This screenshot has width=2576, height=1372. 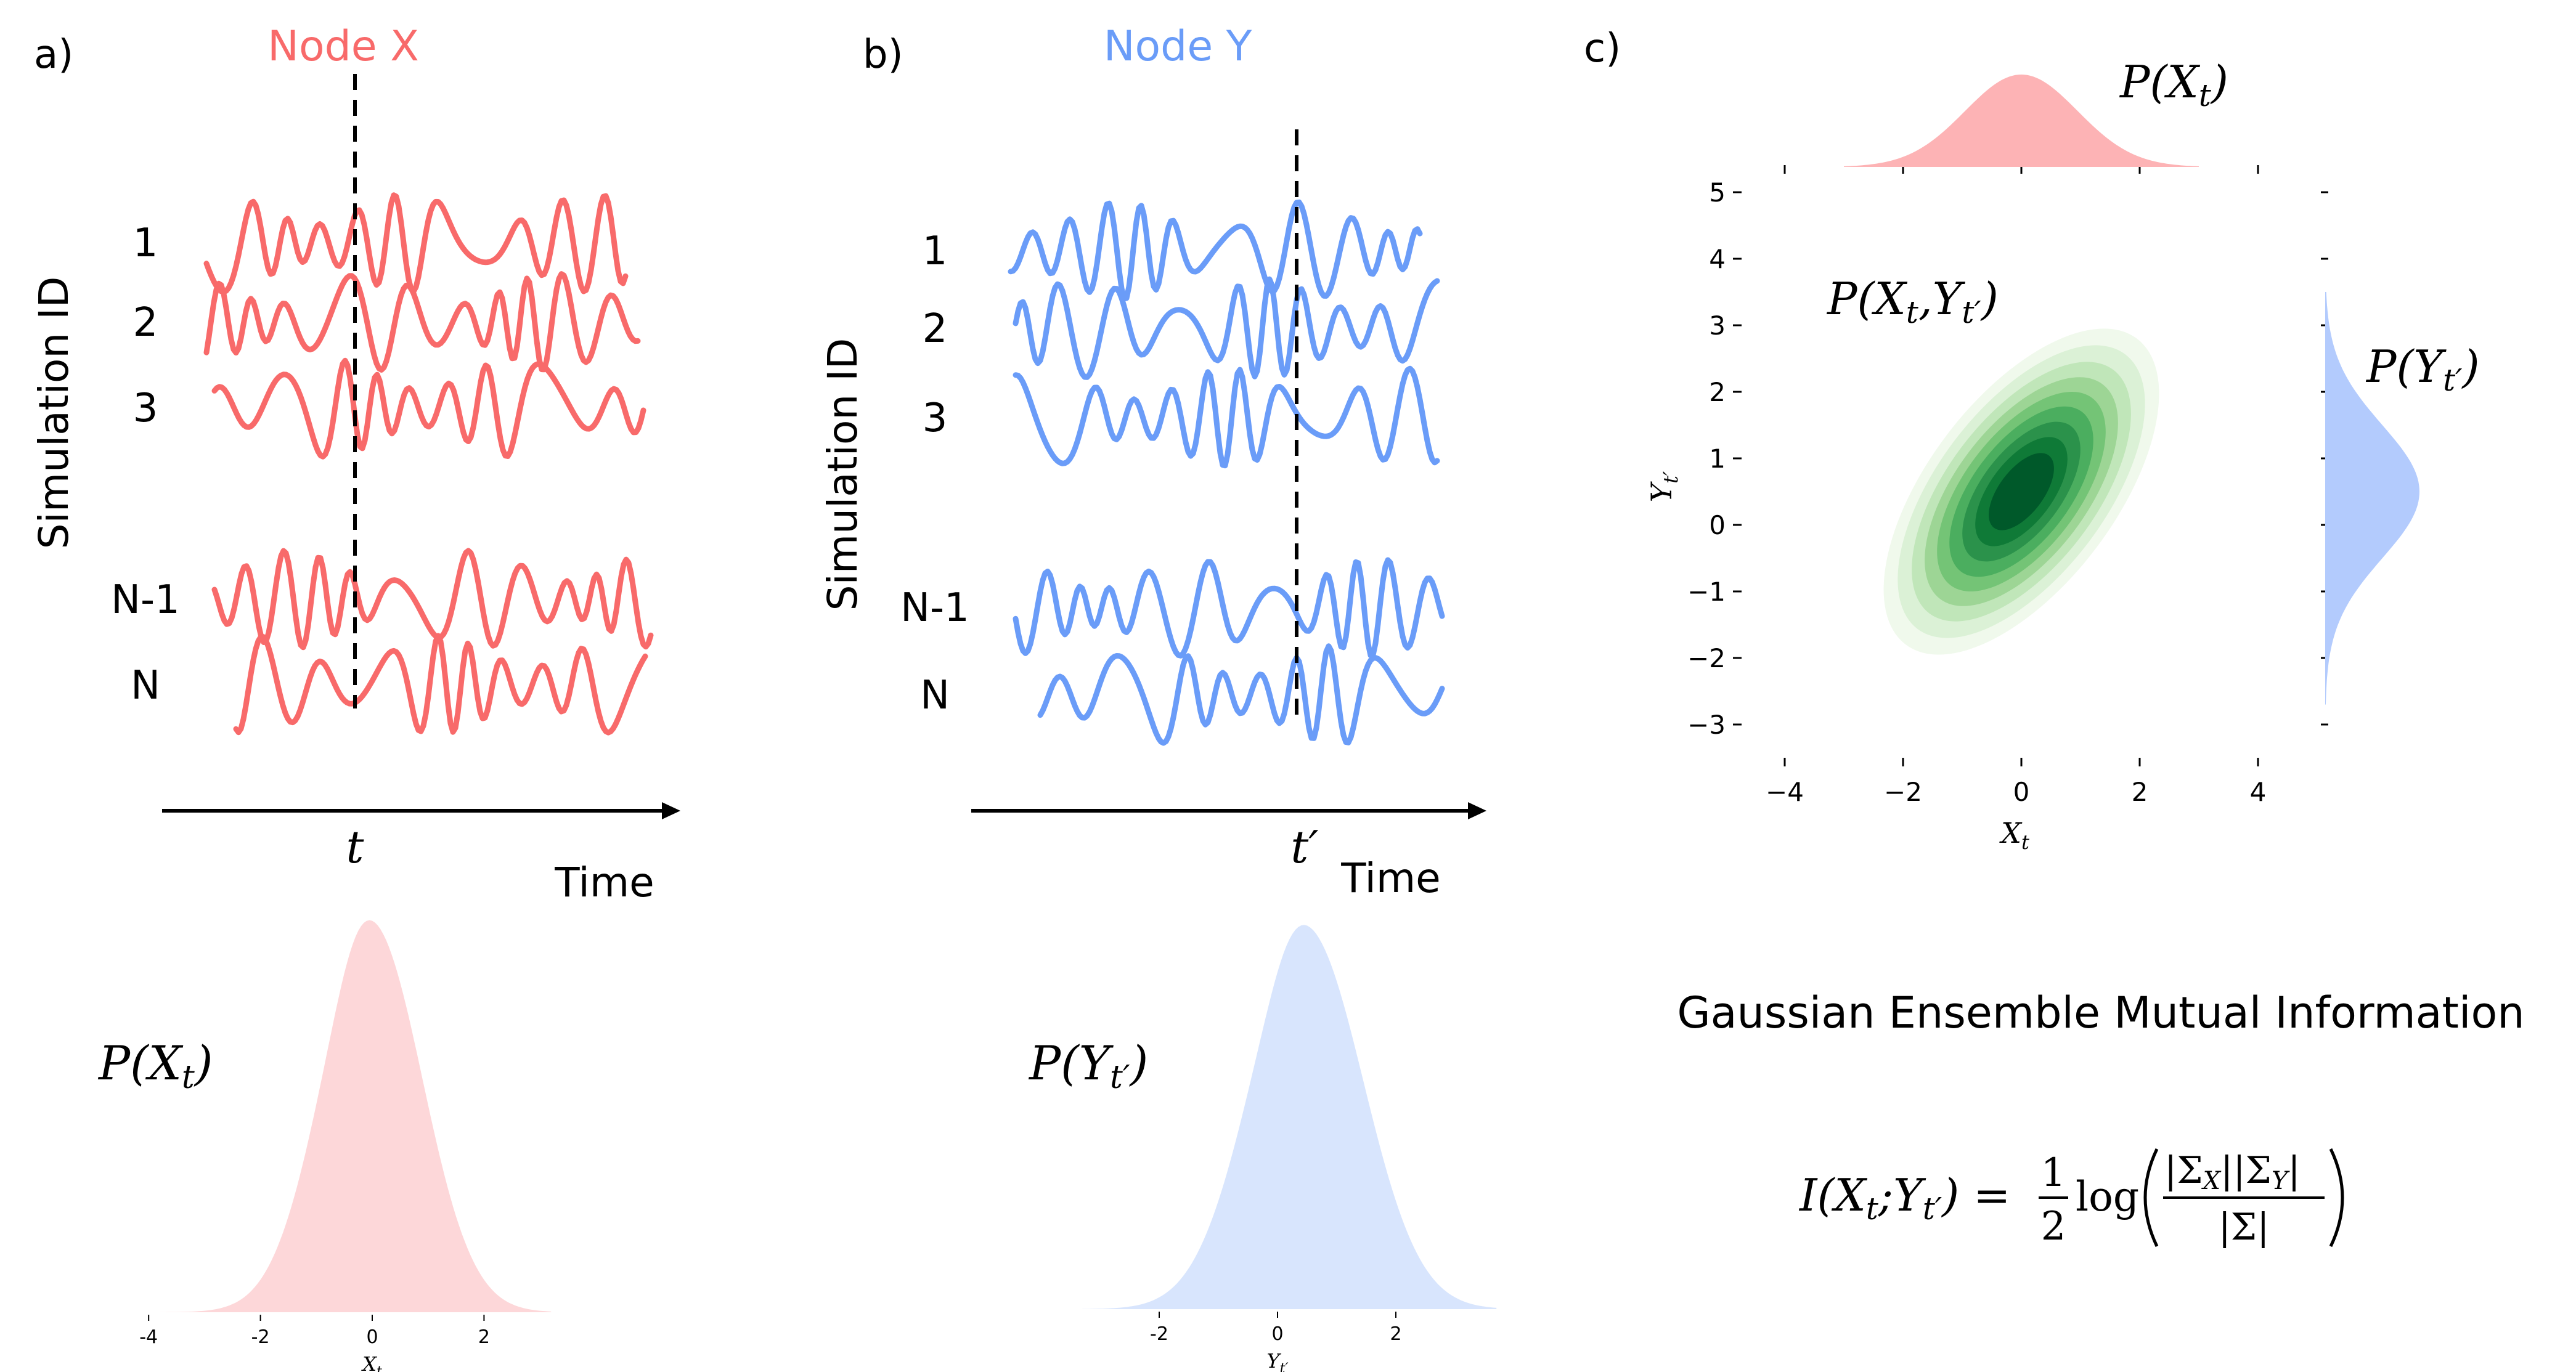 I want to click on node-y-title: Node Y, so click(x=1178, y=47).